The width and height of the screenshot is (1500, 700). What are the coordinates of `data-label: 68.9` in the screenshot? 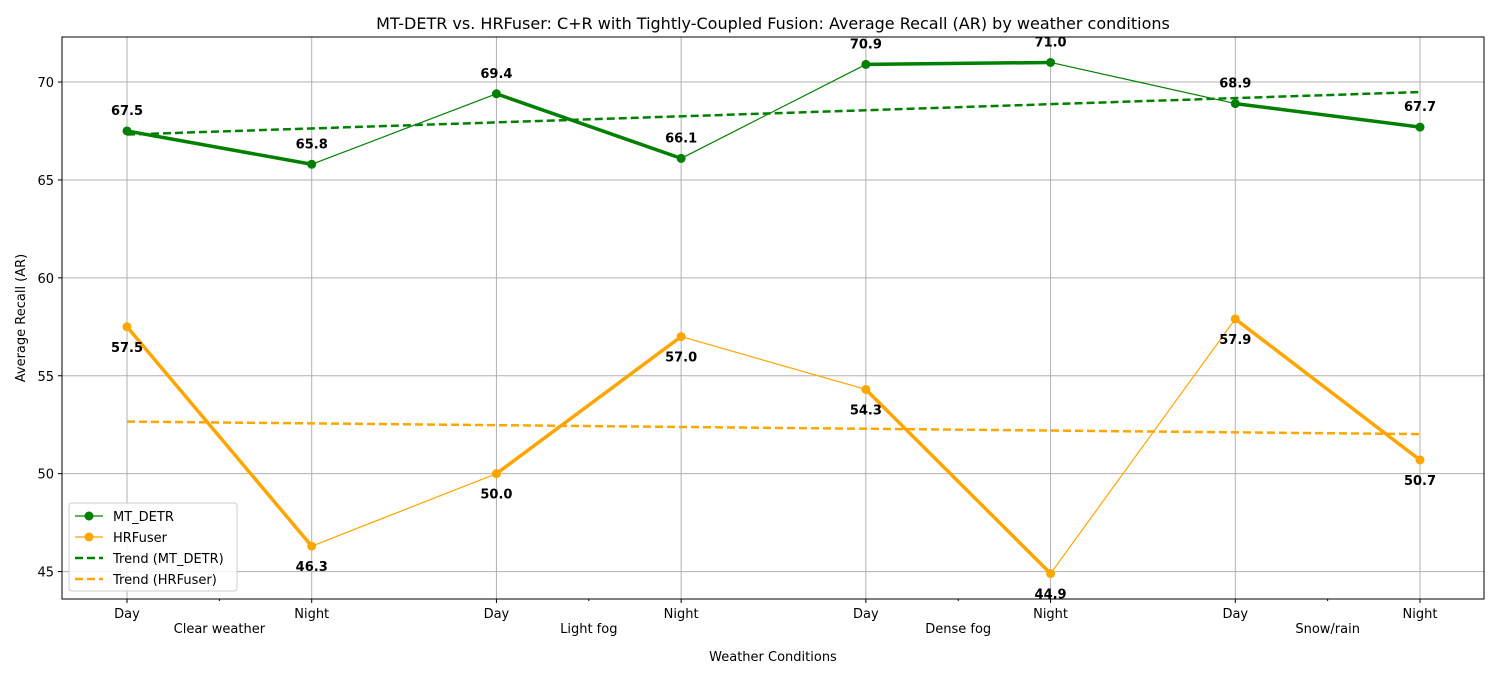 It's located at (1235, 84).